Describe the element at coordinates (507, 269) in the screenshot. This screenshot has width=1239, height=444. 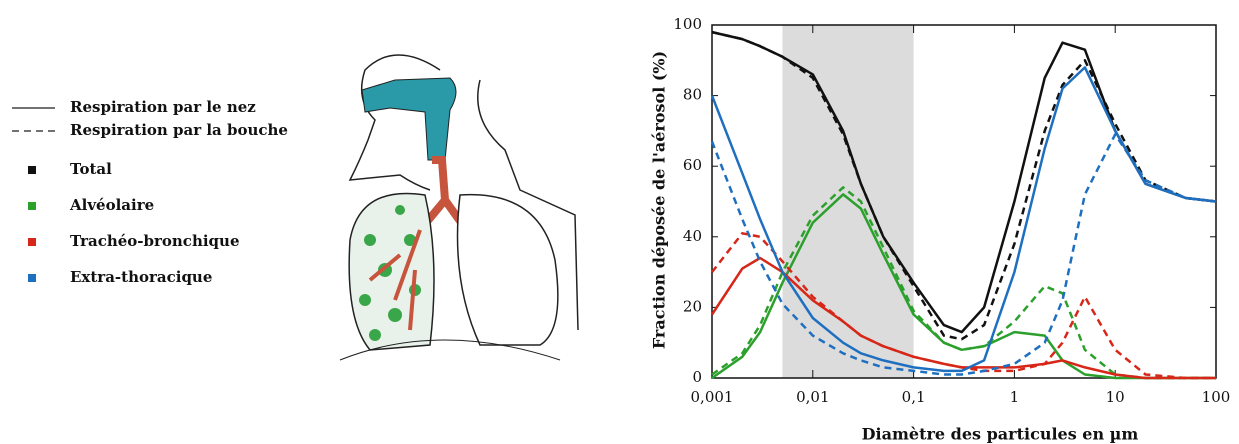
I see `left-lung` at that location.